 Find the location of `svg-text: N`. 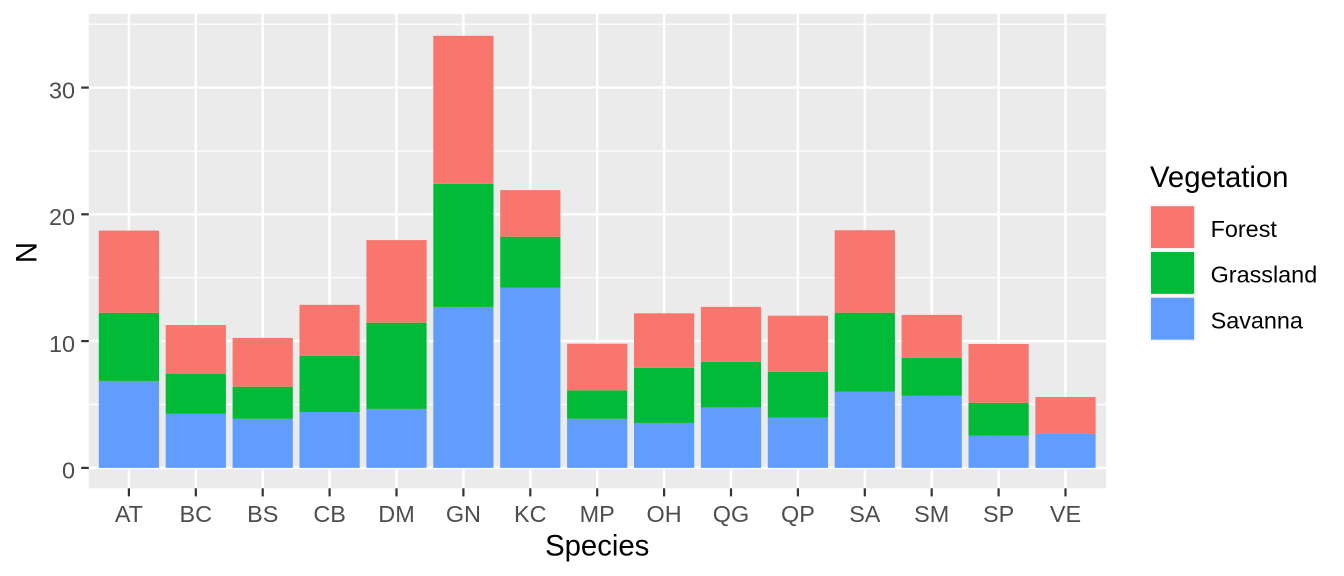

svg-text: N is located at coordinates (27, 252).